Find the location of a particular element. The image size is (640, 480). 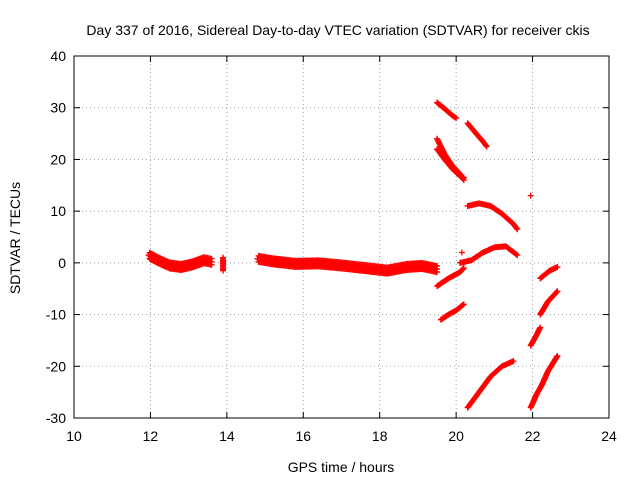

y-tick-label: 30 is located at coordinates (58, 108).